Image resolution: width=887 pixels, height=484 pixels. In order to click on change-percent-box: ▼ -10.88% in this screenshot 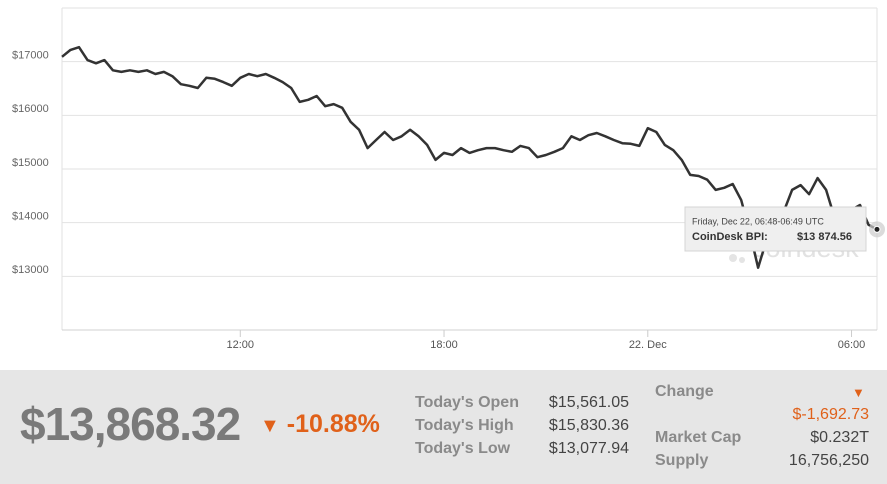, I will do `click(320, 424)`.